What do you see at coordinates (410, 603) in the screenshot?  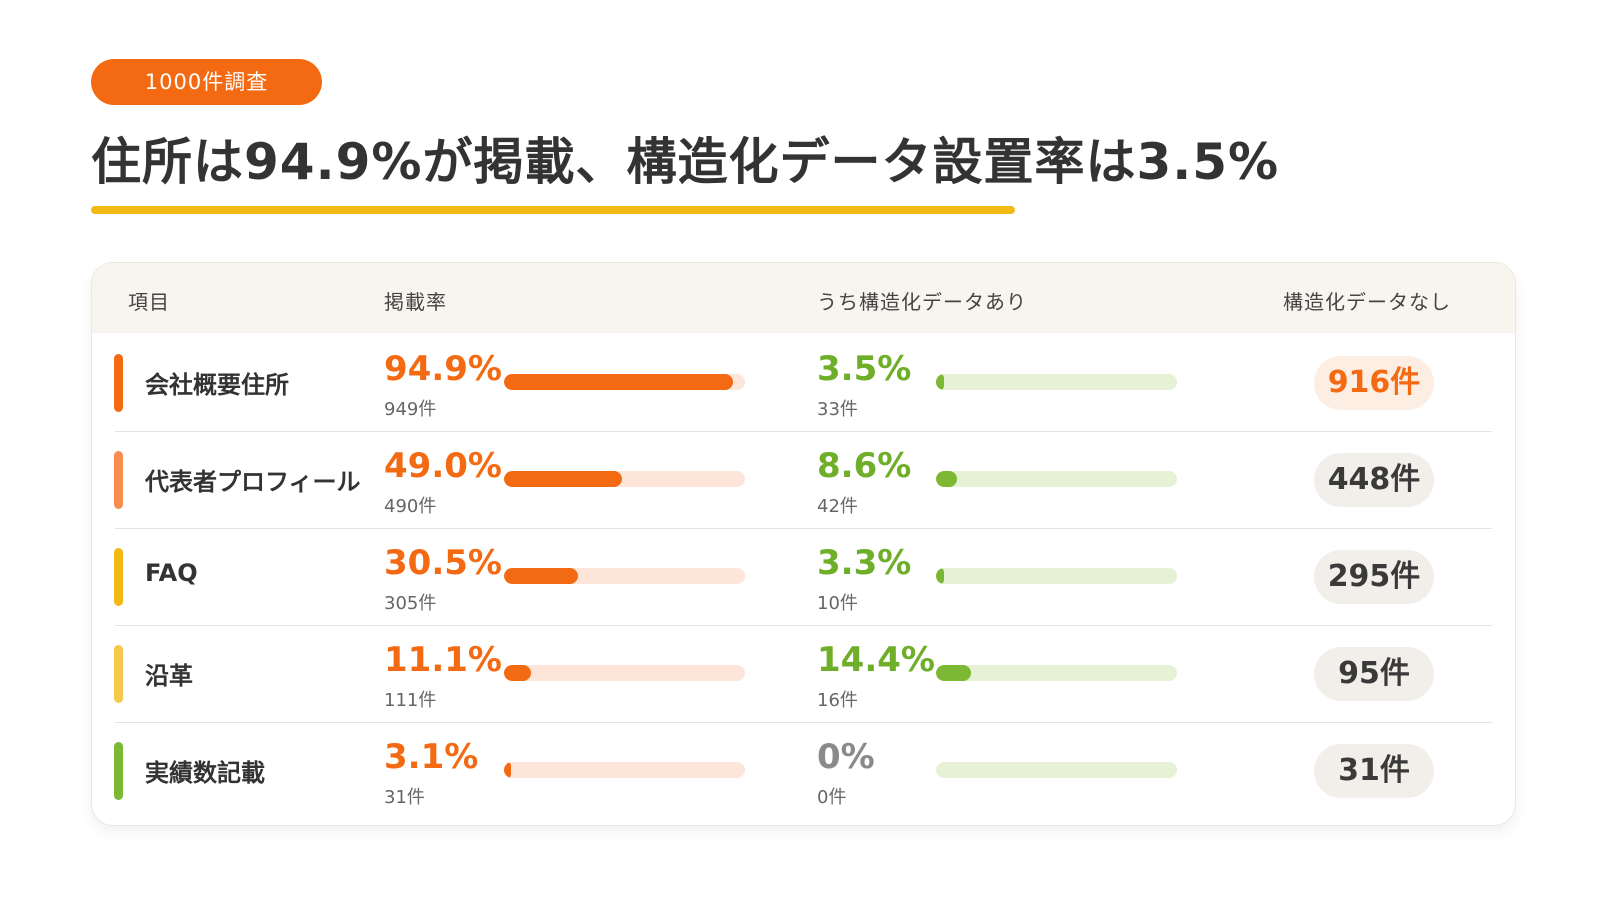 I see `rate-count: 305件` at bounding box center [410, 603].